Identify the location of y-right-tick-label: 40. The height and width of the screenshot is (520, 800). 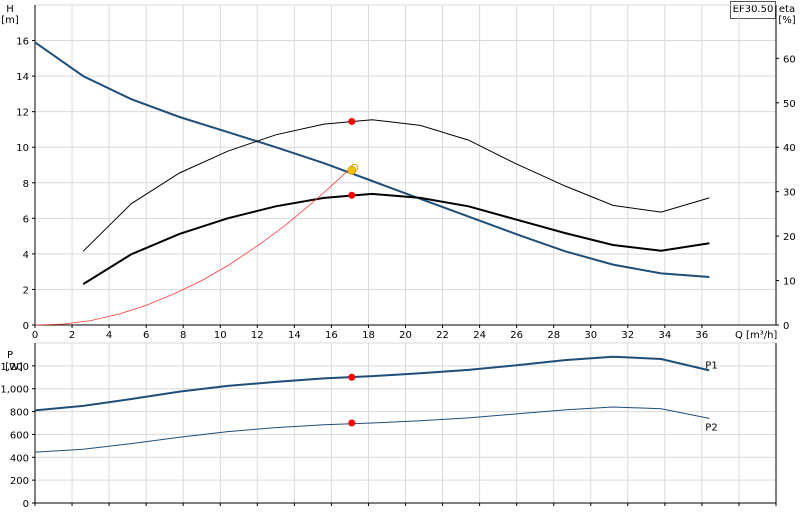
(789, 148).